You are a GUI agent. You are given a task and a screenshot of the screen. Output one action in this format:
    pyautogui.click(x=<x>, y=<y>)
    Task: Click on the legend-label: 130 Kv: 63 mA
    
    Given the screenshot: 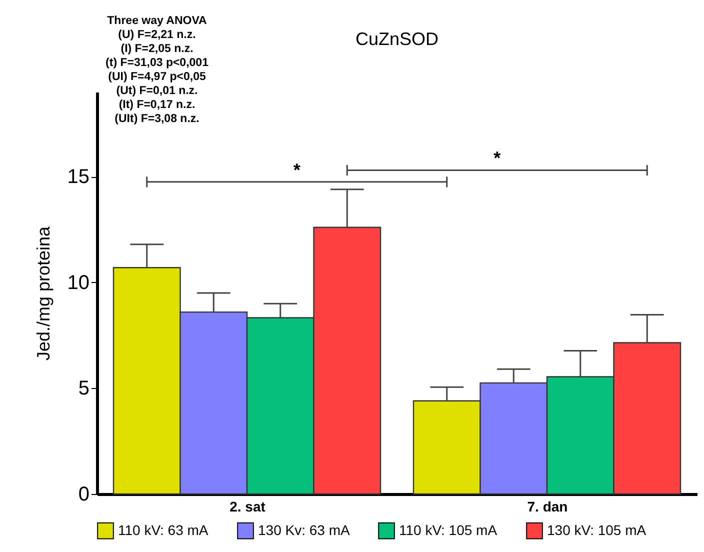 What is the action you would take?
    pyautogui.click(x=304, y=530)
    